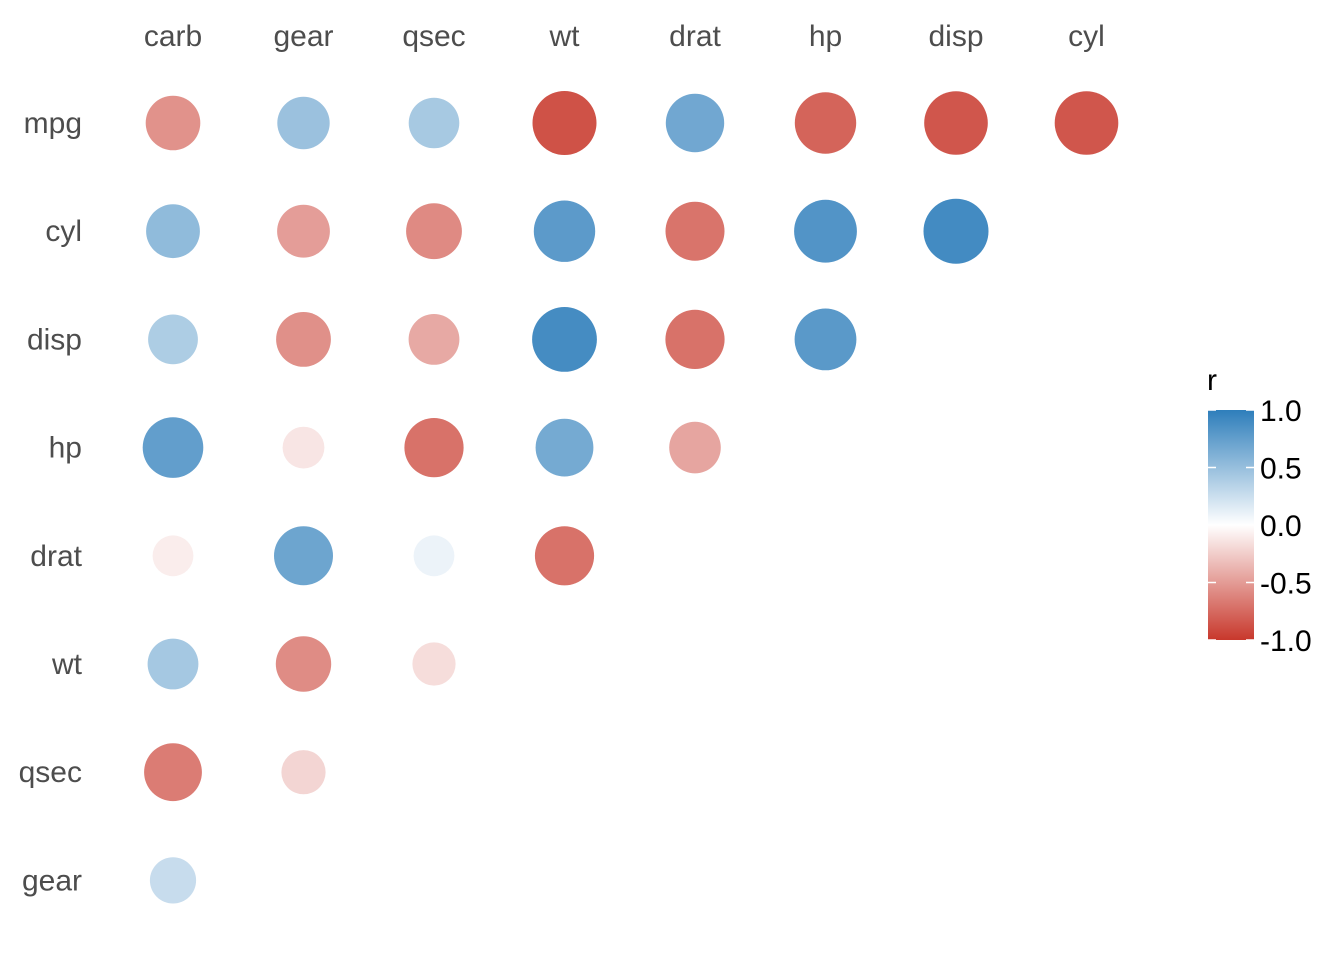 The width and height of the screenshot is (1344, 960). Describe the element at coordinates (564, 231) in the screenshot. I see `circle-cyl-wt` at that location.